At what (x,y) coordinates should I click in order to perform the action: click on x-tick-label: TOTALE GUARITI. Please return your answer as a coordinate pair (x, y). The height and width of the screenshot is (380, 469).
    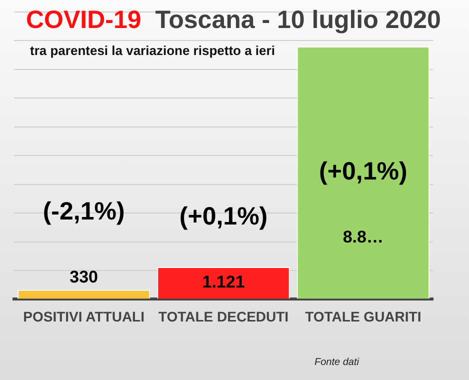
    Looking at the image, I should click on (363, 316).